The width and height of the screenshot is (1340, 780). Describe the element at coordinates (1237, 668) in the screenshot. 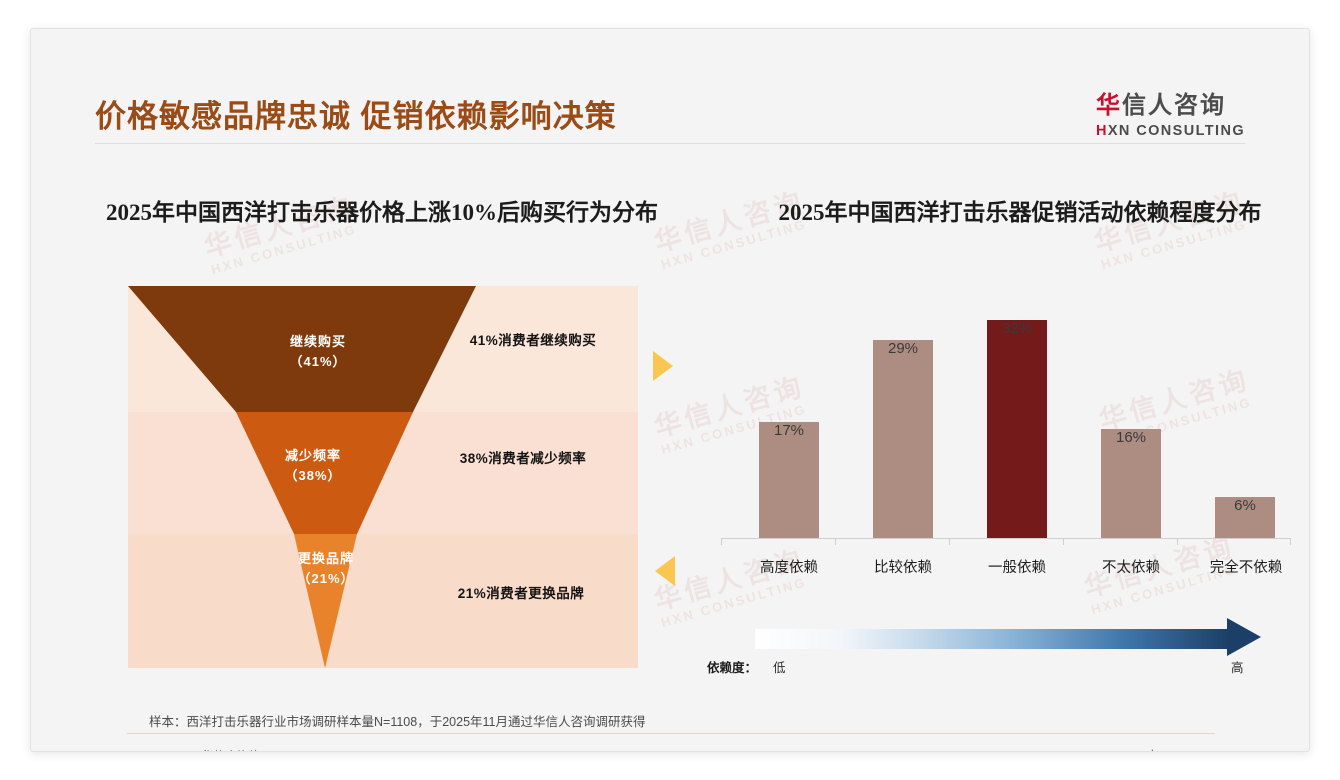

I see `legend-high-label: 高` at that location.